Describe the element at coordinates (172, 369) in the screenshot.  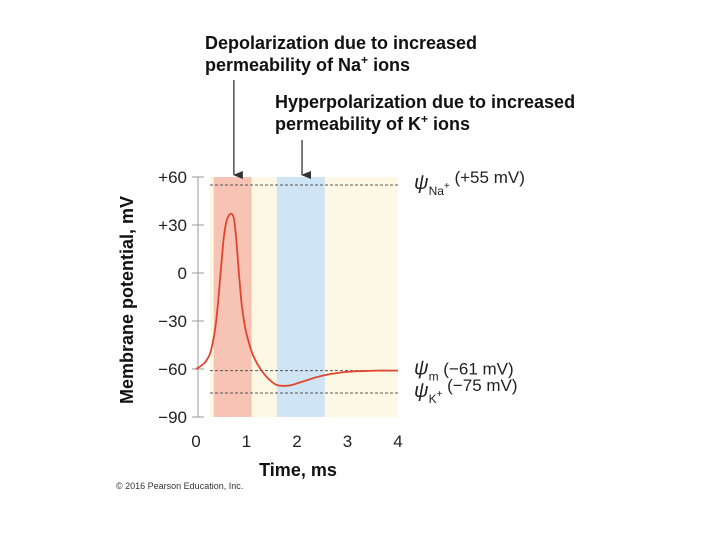
I see `y-tick-label: −60` at that location.